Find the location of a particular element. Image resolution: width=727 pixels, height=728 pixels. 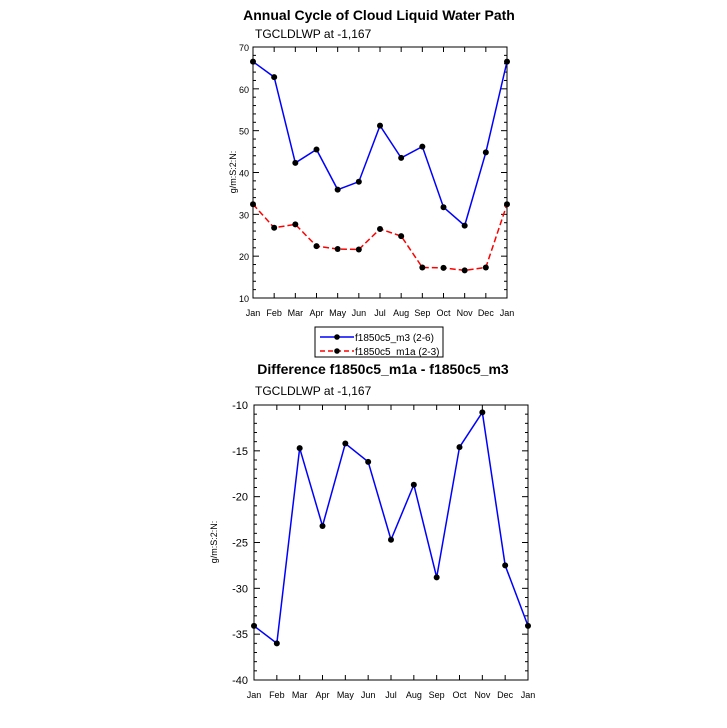

legend-label-m1a: f1850c5_m1a (2-3) is located at coordinates (397, 352).